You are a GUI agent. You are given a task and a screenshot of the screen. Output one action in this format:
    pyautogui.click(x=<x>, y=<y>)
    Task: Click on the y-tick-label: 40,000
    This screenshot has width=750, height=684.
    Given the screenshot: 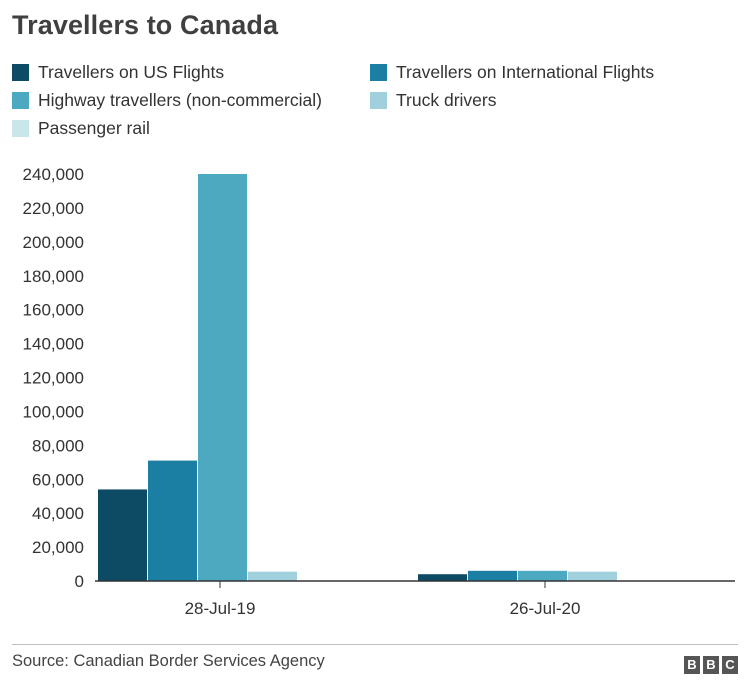 What is the action you would take?
    pyautogui.click(x=58, y=513)
    